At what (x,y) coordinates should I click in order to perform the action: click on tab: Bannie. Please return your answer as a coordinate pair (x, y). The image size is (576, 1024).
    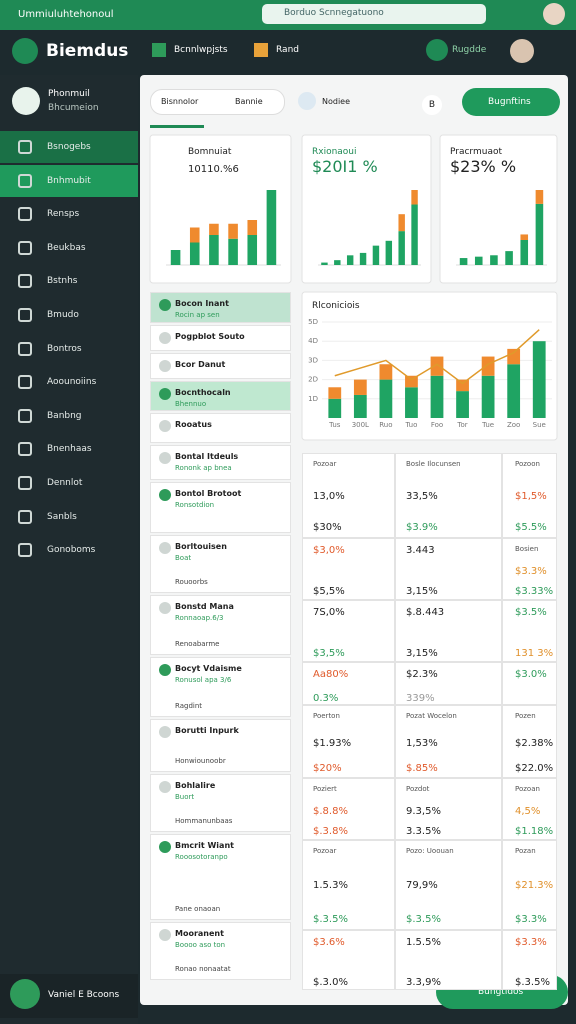
    Looking at the image, I should click on (249, 101).